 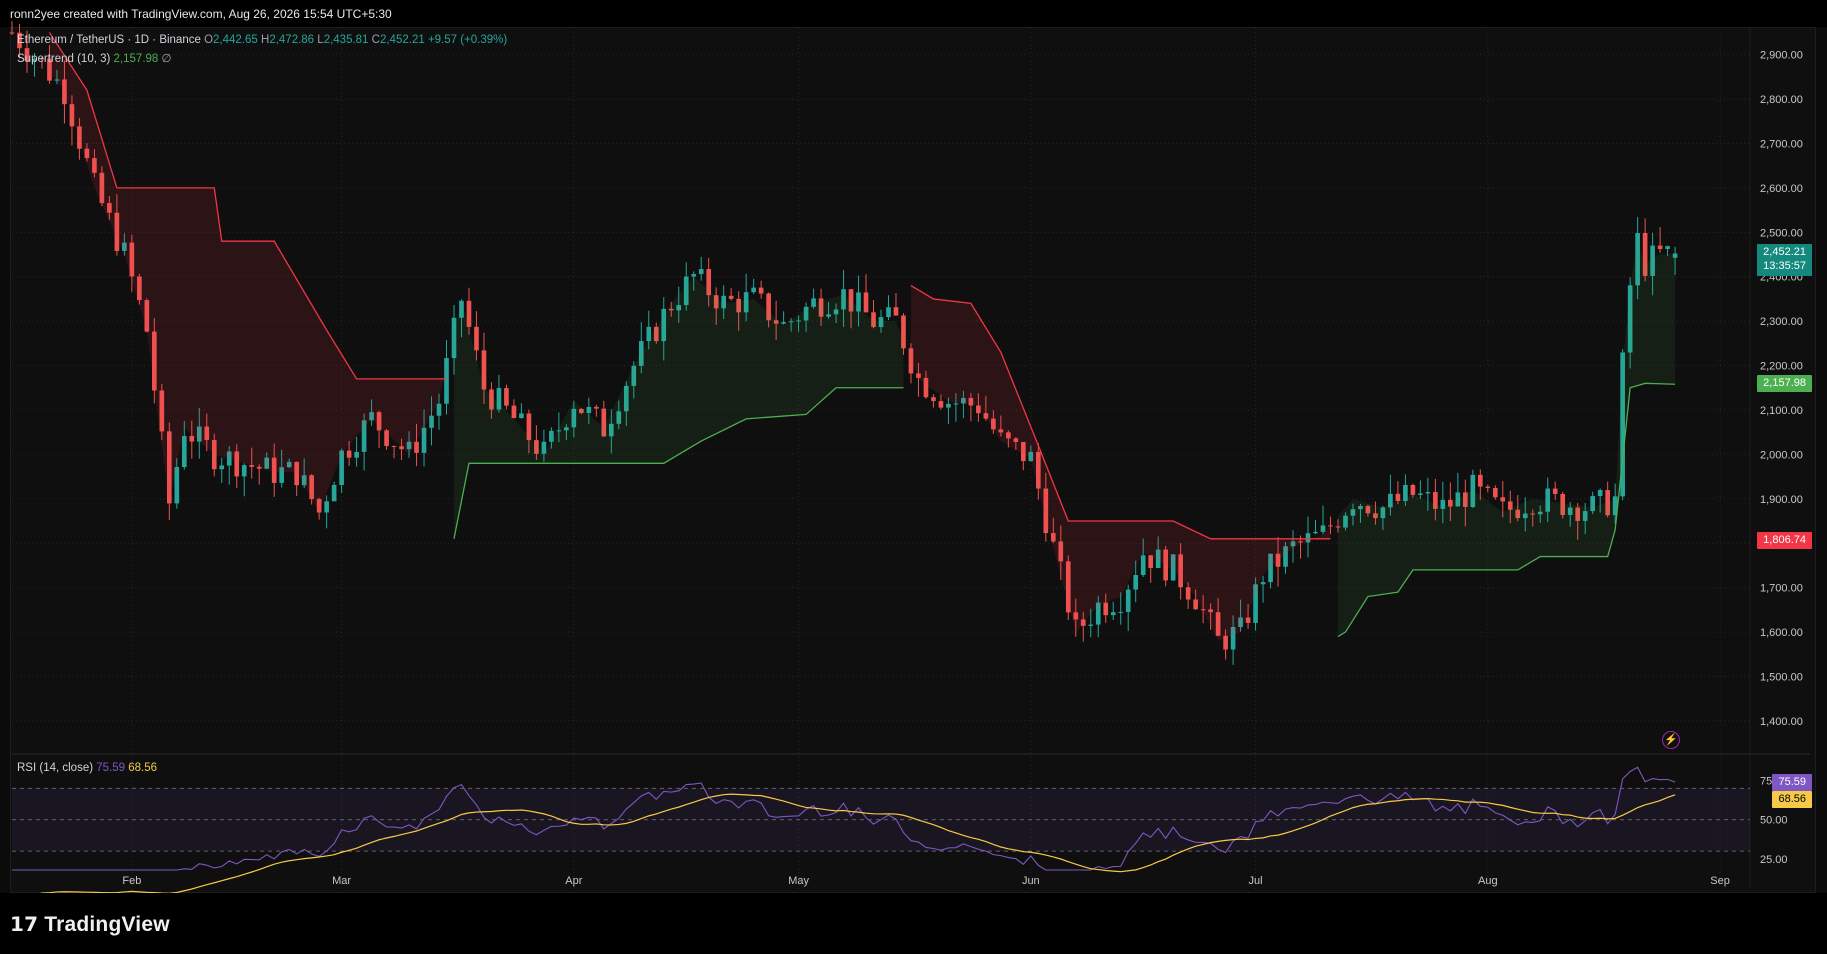 What do you see at coordinates (111, 768) in the screenshot?
I see `rsi-value: 75.59` at bounding box center [111, 768].